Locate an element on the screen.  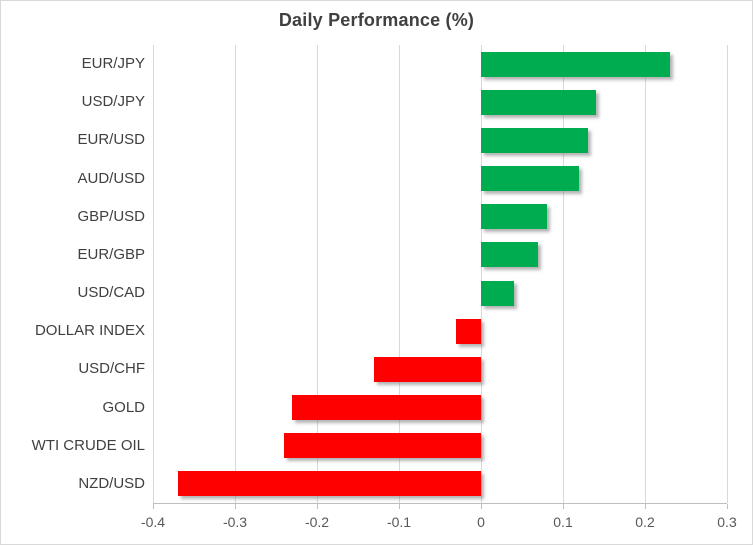
bar-eur-gbp is located at coordinates (510, 255).